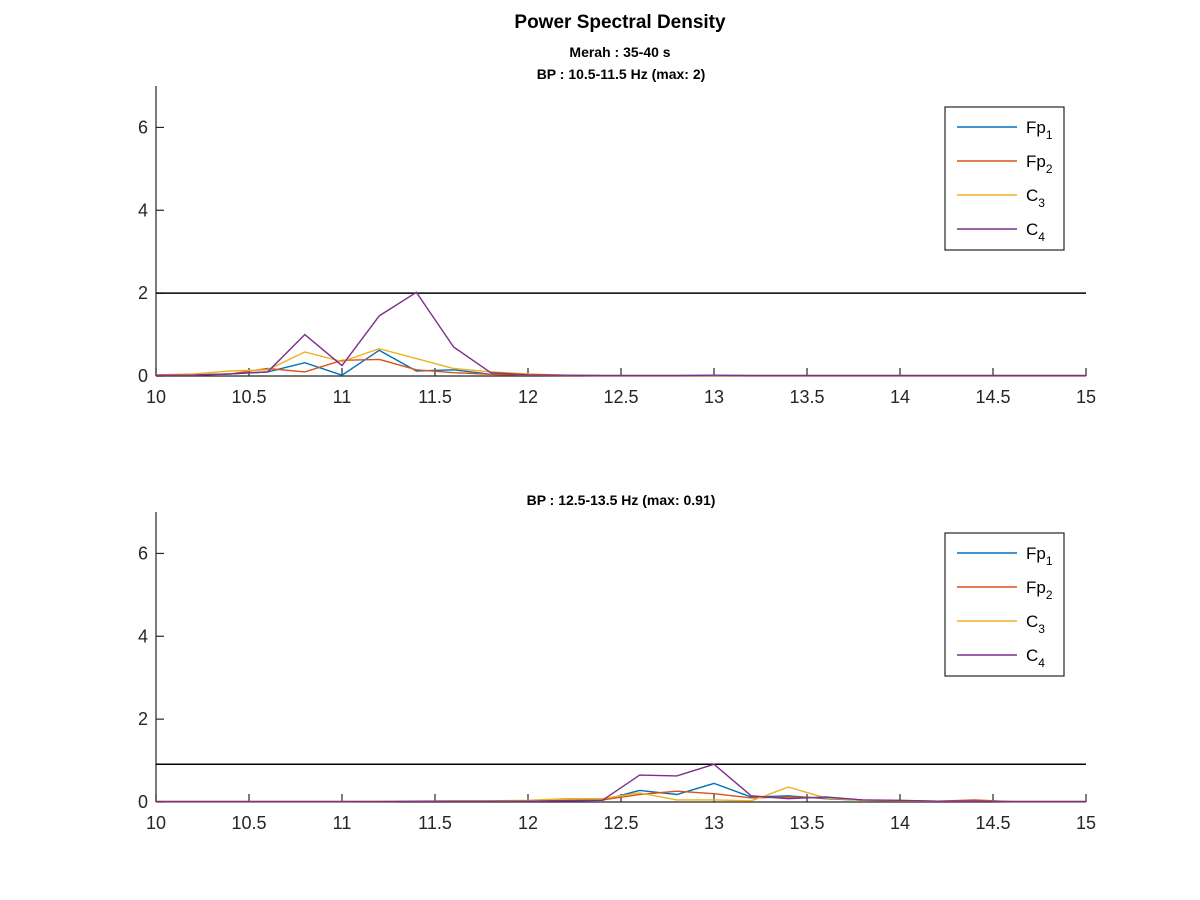  What do you see at coordinates (619, 52) in the screenshot?
I see `figure-subtitle: Merah : 35-40 s` at bounding box center [619, 52].